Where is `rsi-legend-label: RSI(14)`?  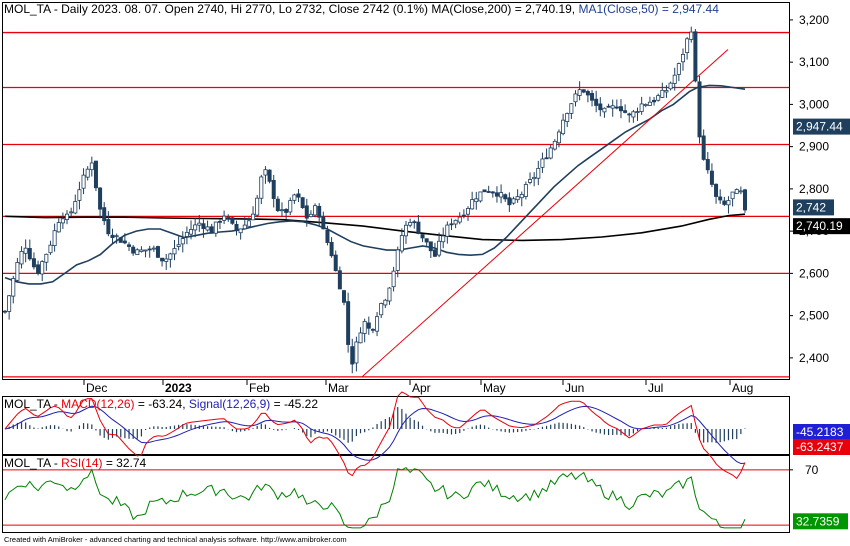 rsi-legend-label: RSI(14) is located at coordinates (82, 463).